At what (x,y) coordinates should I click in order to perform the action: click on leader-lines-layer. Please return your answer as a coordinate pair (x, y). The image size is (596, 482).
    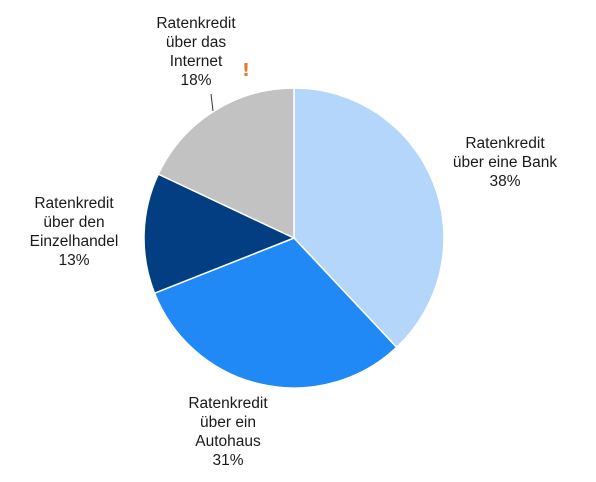
    Looking at the image, I should click on (212, 102).